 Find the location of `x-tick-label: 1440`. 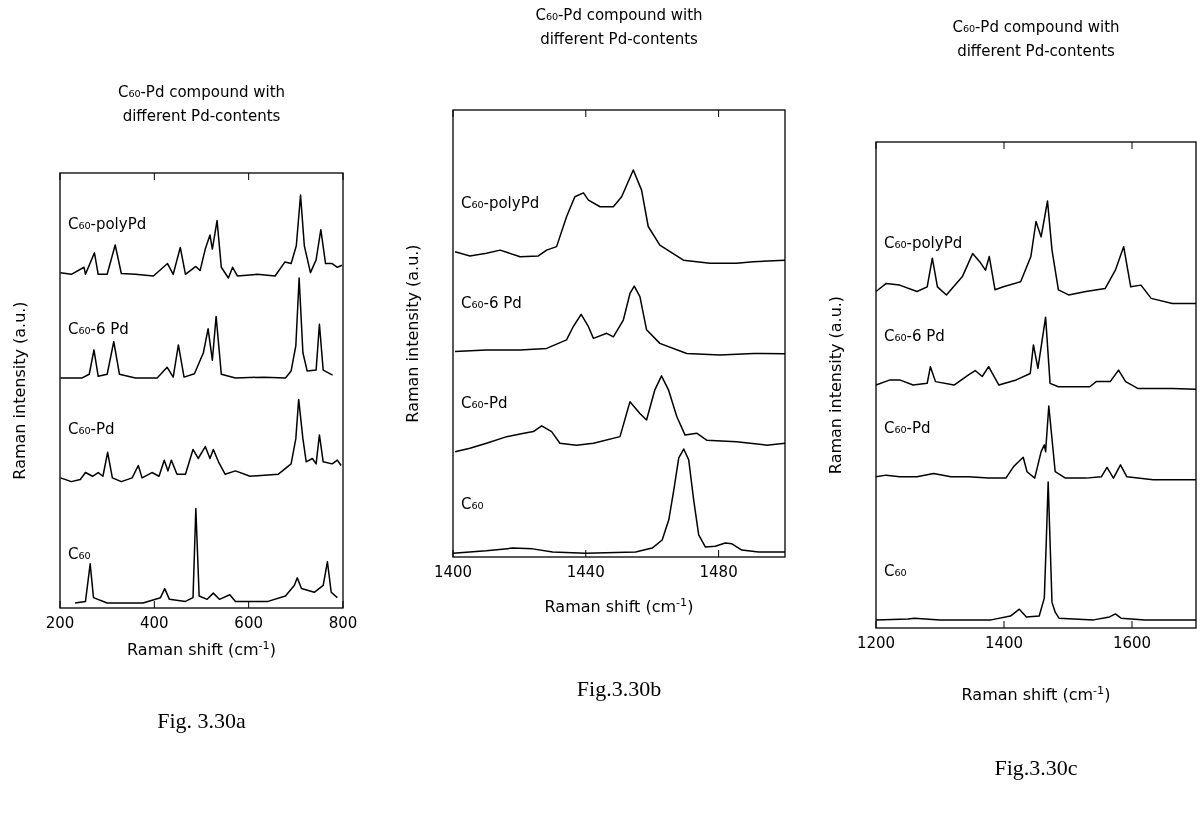

x-tick-label: 1440 is located at coordinates (585, 572).